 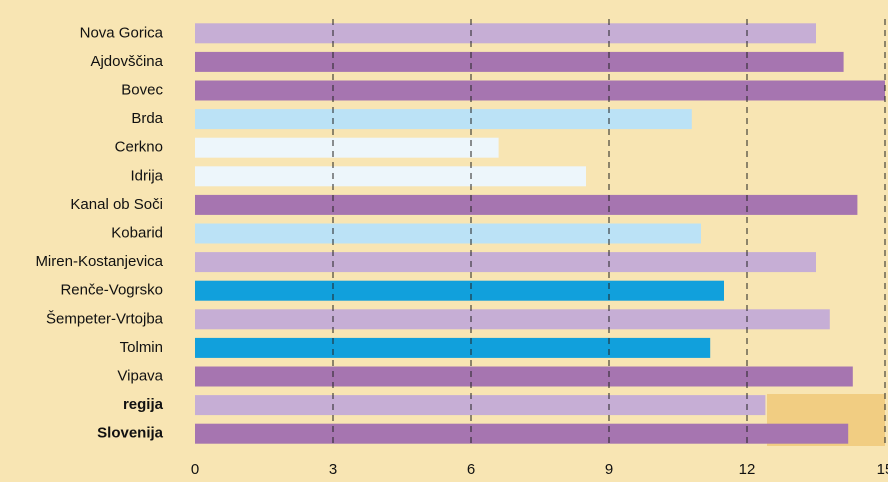 I want to click on y-tick-label: Tolmin, so click(x=141, y=347).